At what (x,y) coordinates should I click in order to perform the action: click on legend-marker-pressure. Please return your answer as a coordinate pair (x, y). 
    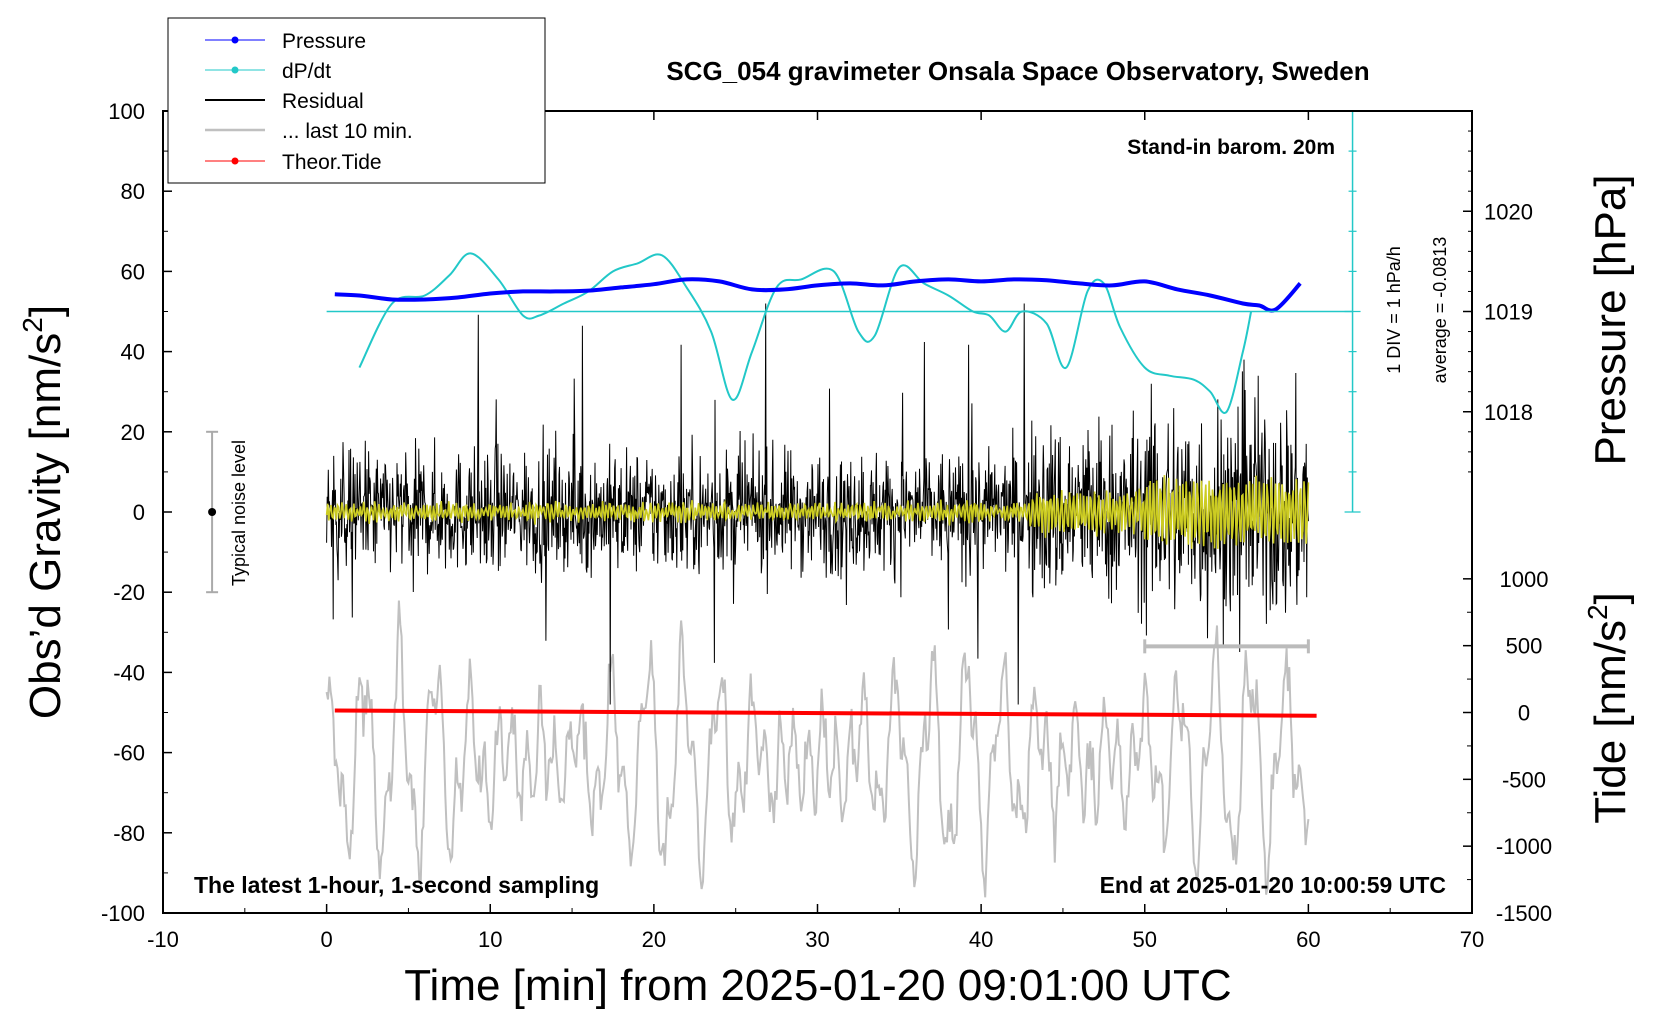
    Looking at the image, I should click on (235, 40).